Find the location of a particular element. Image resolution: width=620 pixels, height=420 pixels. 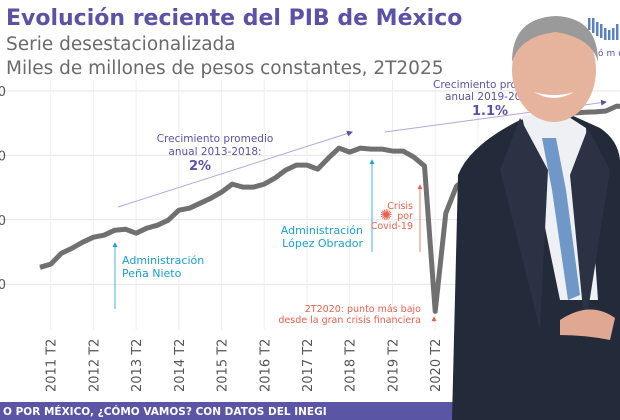

y-axis: 20,000 22,000 24,000 26,000 is located at coordinates (3, 189).